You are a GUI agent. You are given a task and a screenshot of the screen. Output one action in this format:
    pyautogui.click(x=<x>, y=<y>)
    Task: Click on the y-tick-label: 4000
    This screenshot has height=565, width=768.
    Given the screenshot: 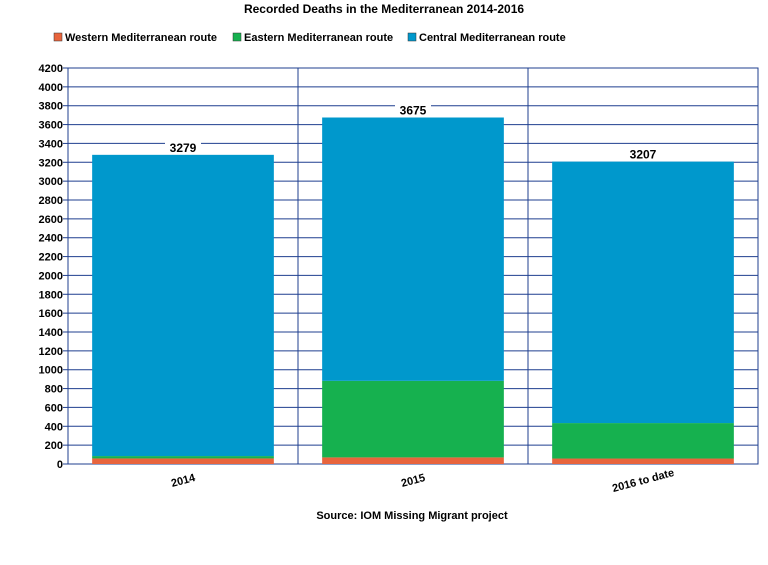 What is the action you would take?
    pyautogui.click(x=51, y=88)
    